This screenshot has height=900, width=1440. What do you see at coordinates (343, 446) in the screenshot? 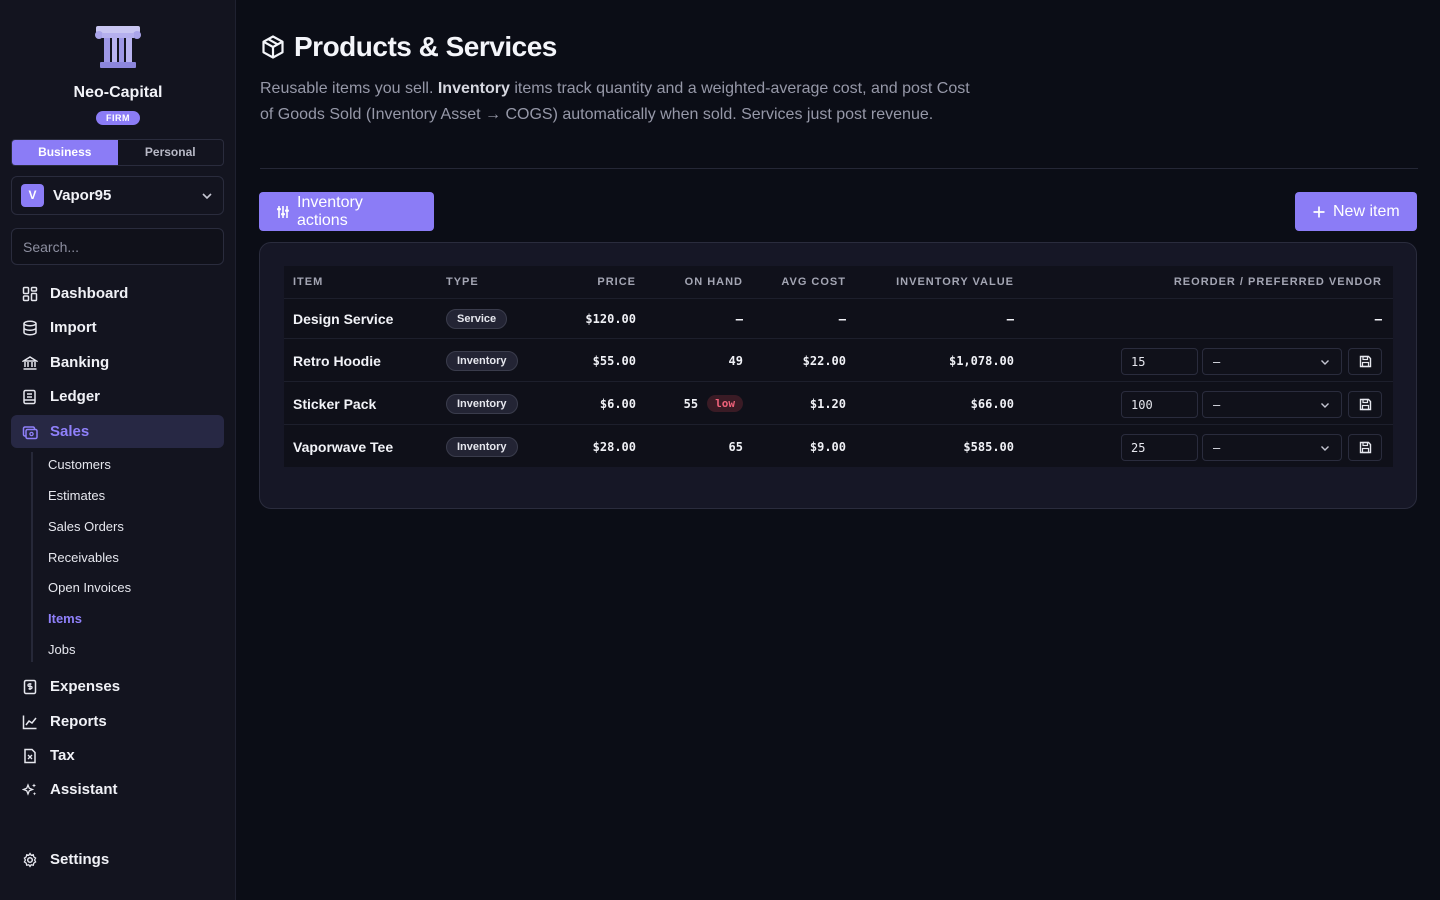
I see `item-name: Vaporwave Tee` at bounding box center [343, 446].